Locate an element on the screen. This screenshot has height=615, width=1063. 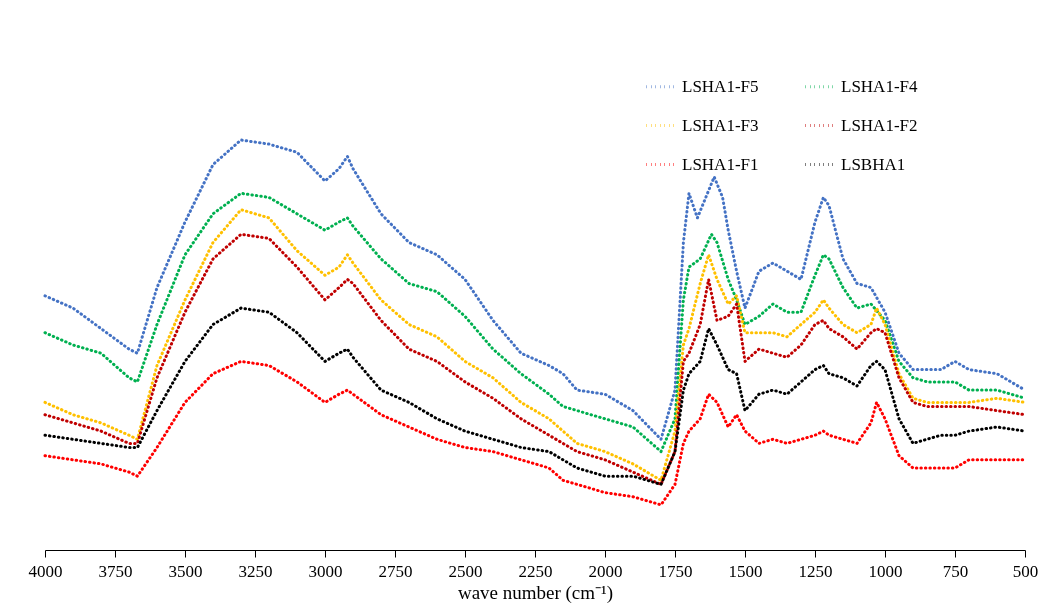
x-tick-label: 2000 is located at coordinates (605, 571).